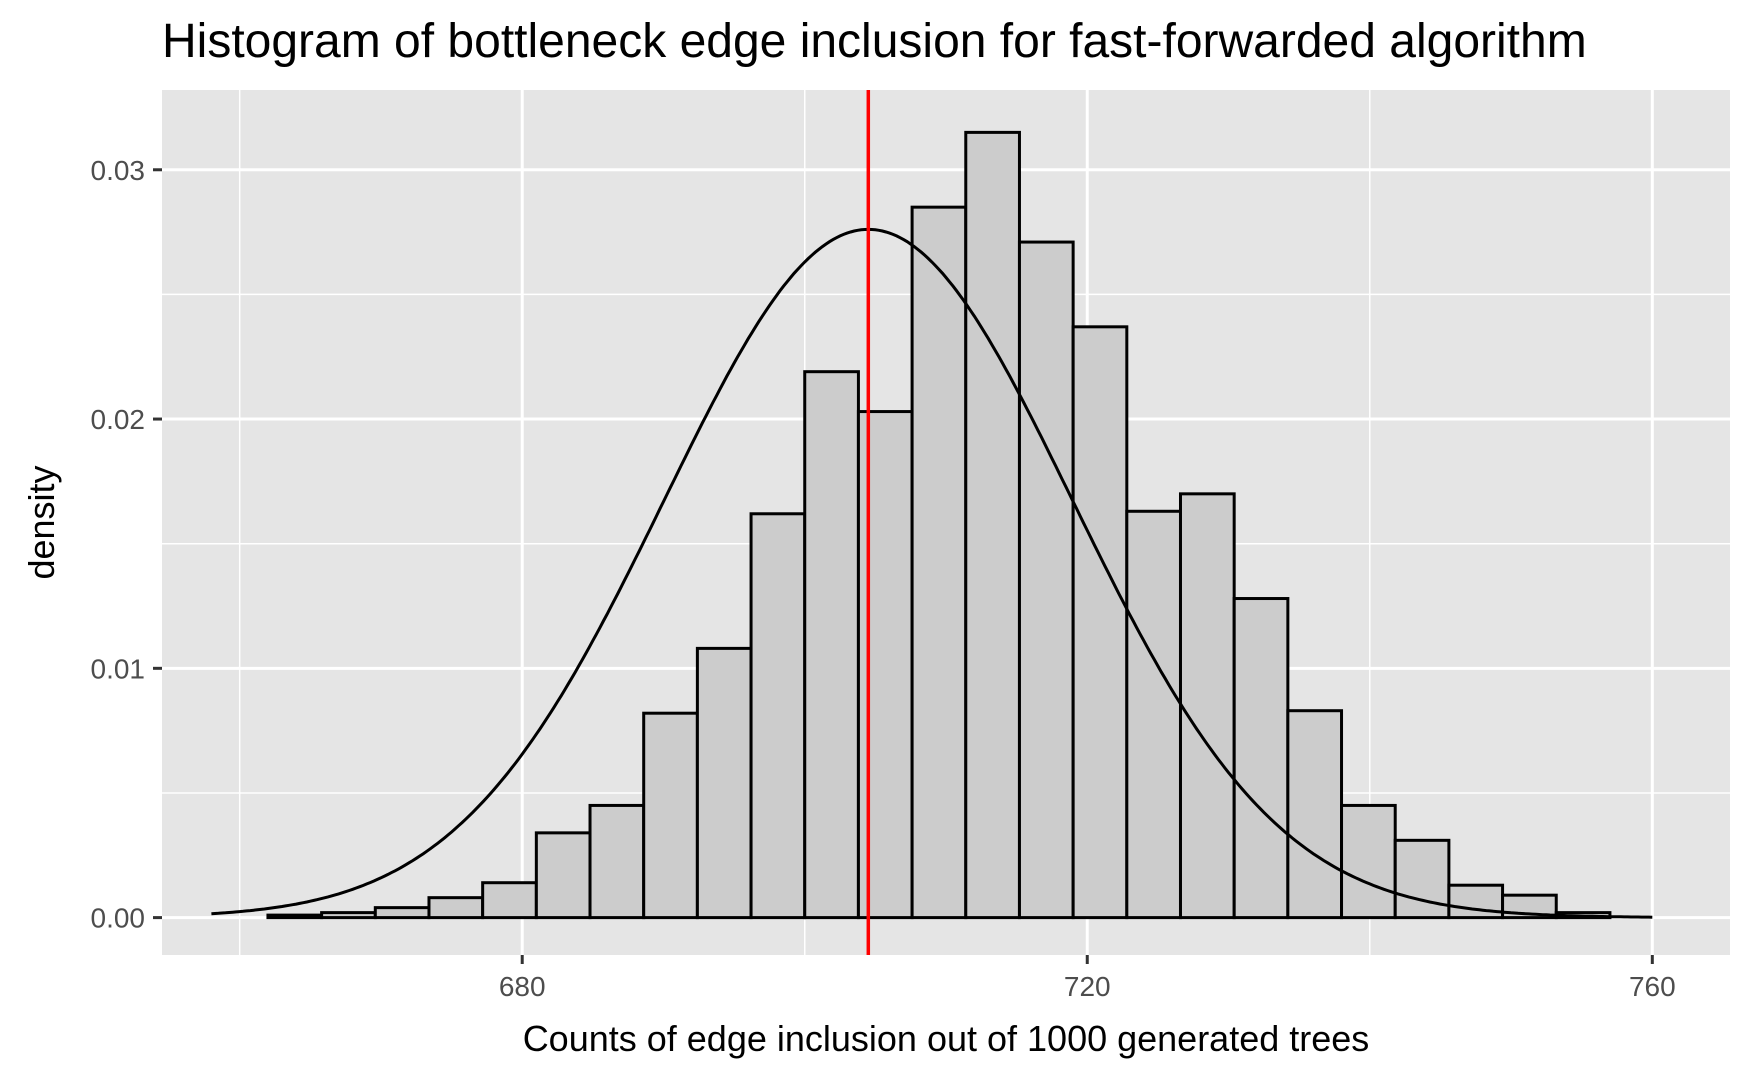 The image size is (1749, 1080). I want to click on x-tick-label: 720, so click(1087, 986).